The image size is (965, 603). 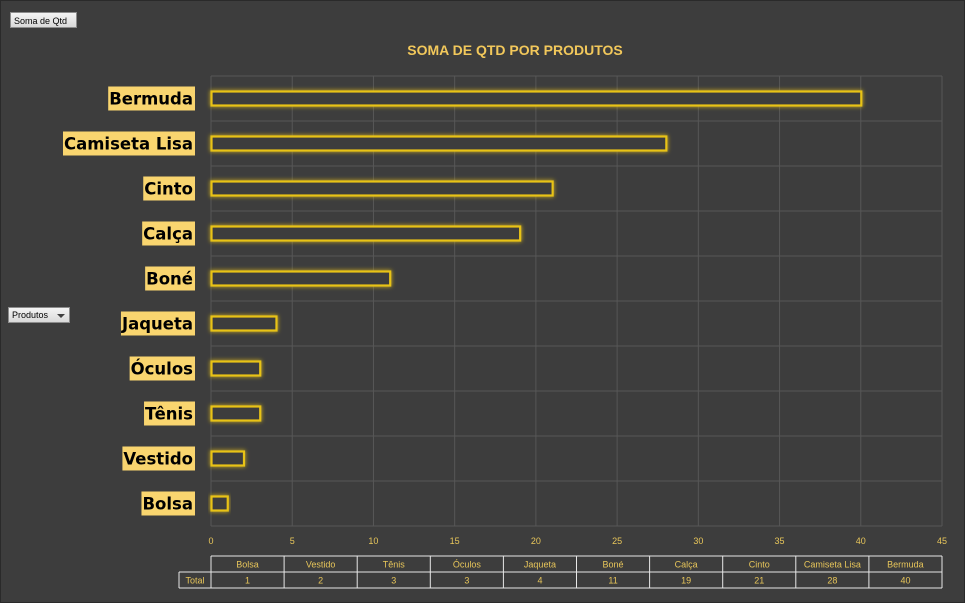 What do you see at coordinates (613, 565) in the screenshot?
I see `table-header-cell: Boné` at bounding box center [613, 565].